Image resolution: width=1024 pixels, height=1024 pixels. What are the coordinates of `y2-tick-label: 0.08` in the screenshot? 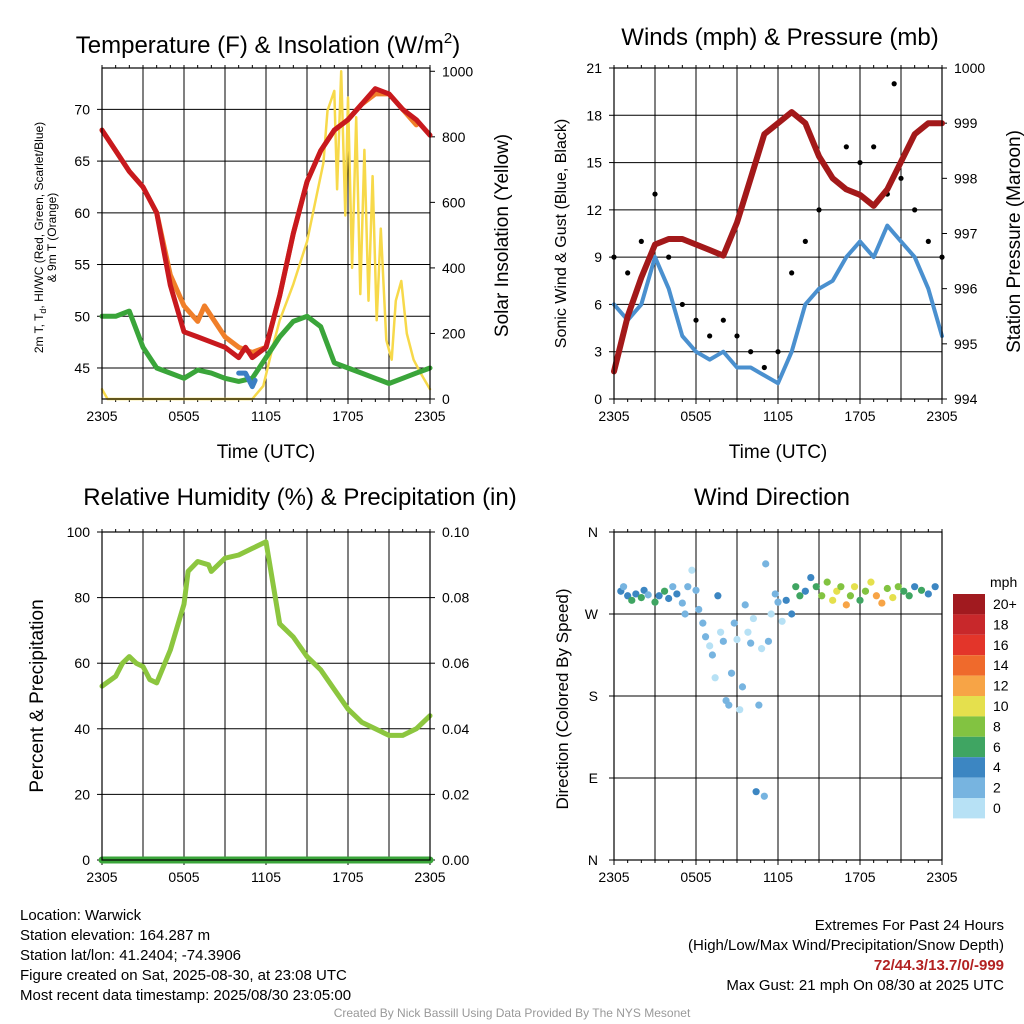 It's located at (455, 598).